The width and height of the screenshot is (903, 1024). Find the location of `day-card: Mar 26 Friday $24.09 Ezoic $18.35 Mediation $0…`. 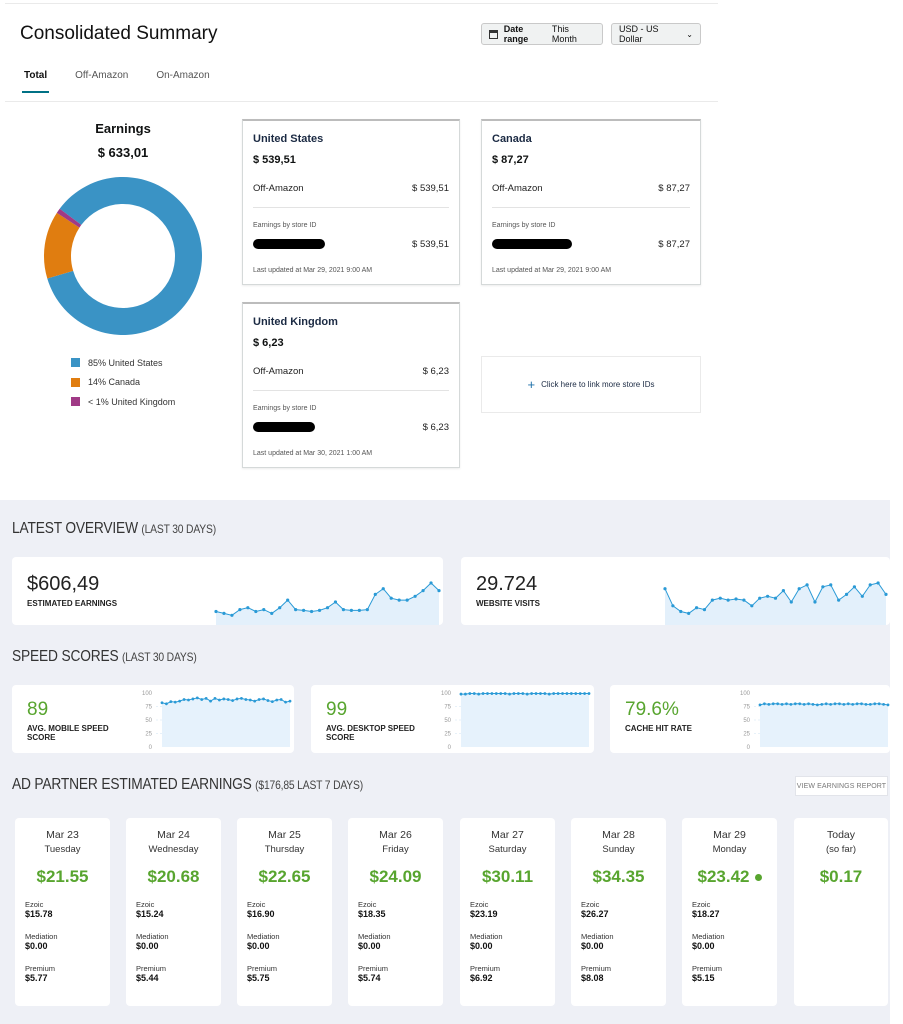

day-card: Mar 26 Friday $24.09 Ezoic $18.35 Mediation $0… is located at coordinates (395, 912).